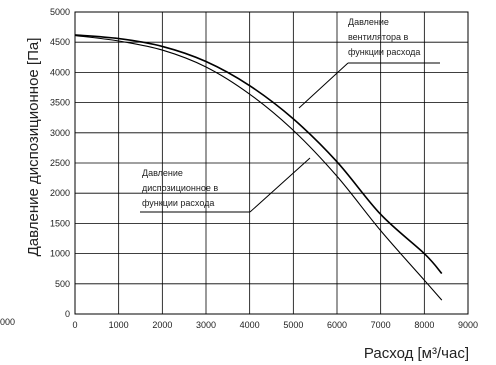 Image resolution: width=496 pixels, height=365 pixels. I want to click on annotation-disp-line-3: функции расхода, so click(178, 203).